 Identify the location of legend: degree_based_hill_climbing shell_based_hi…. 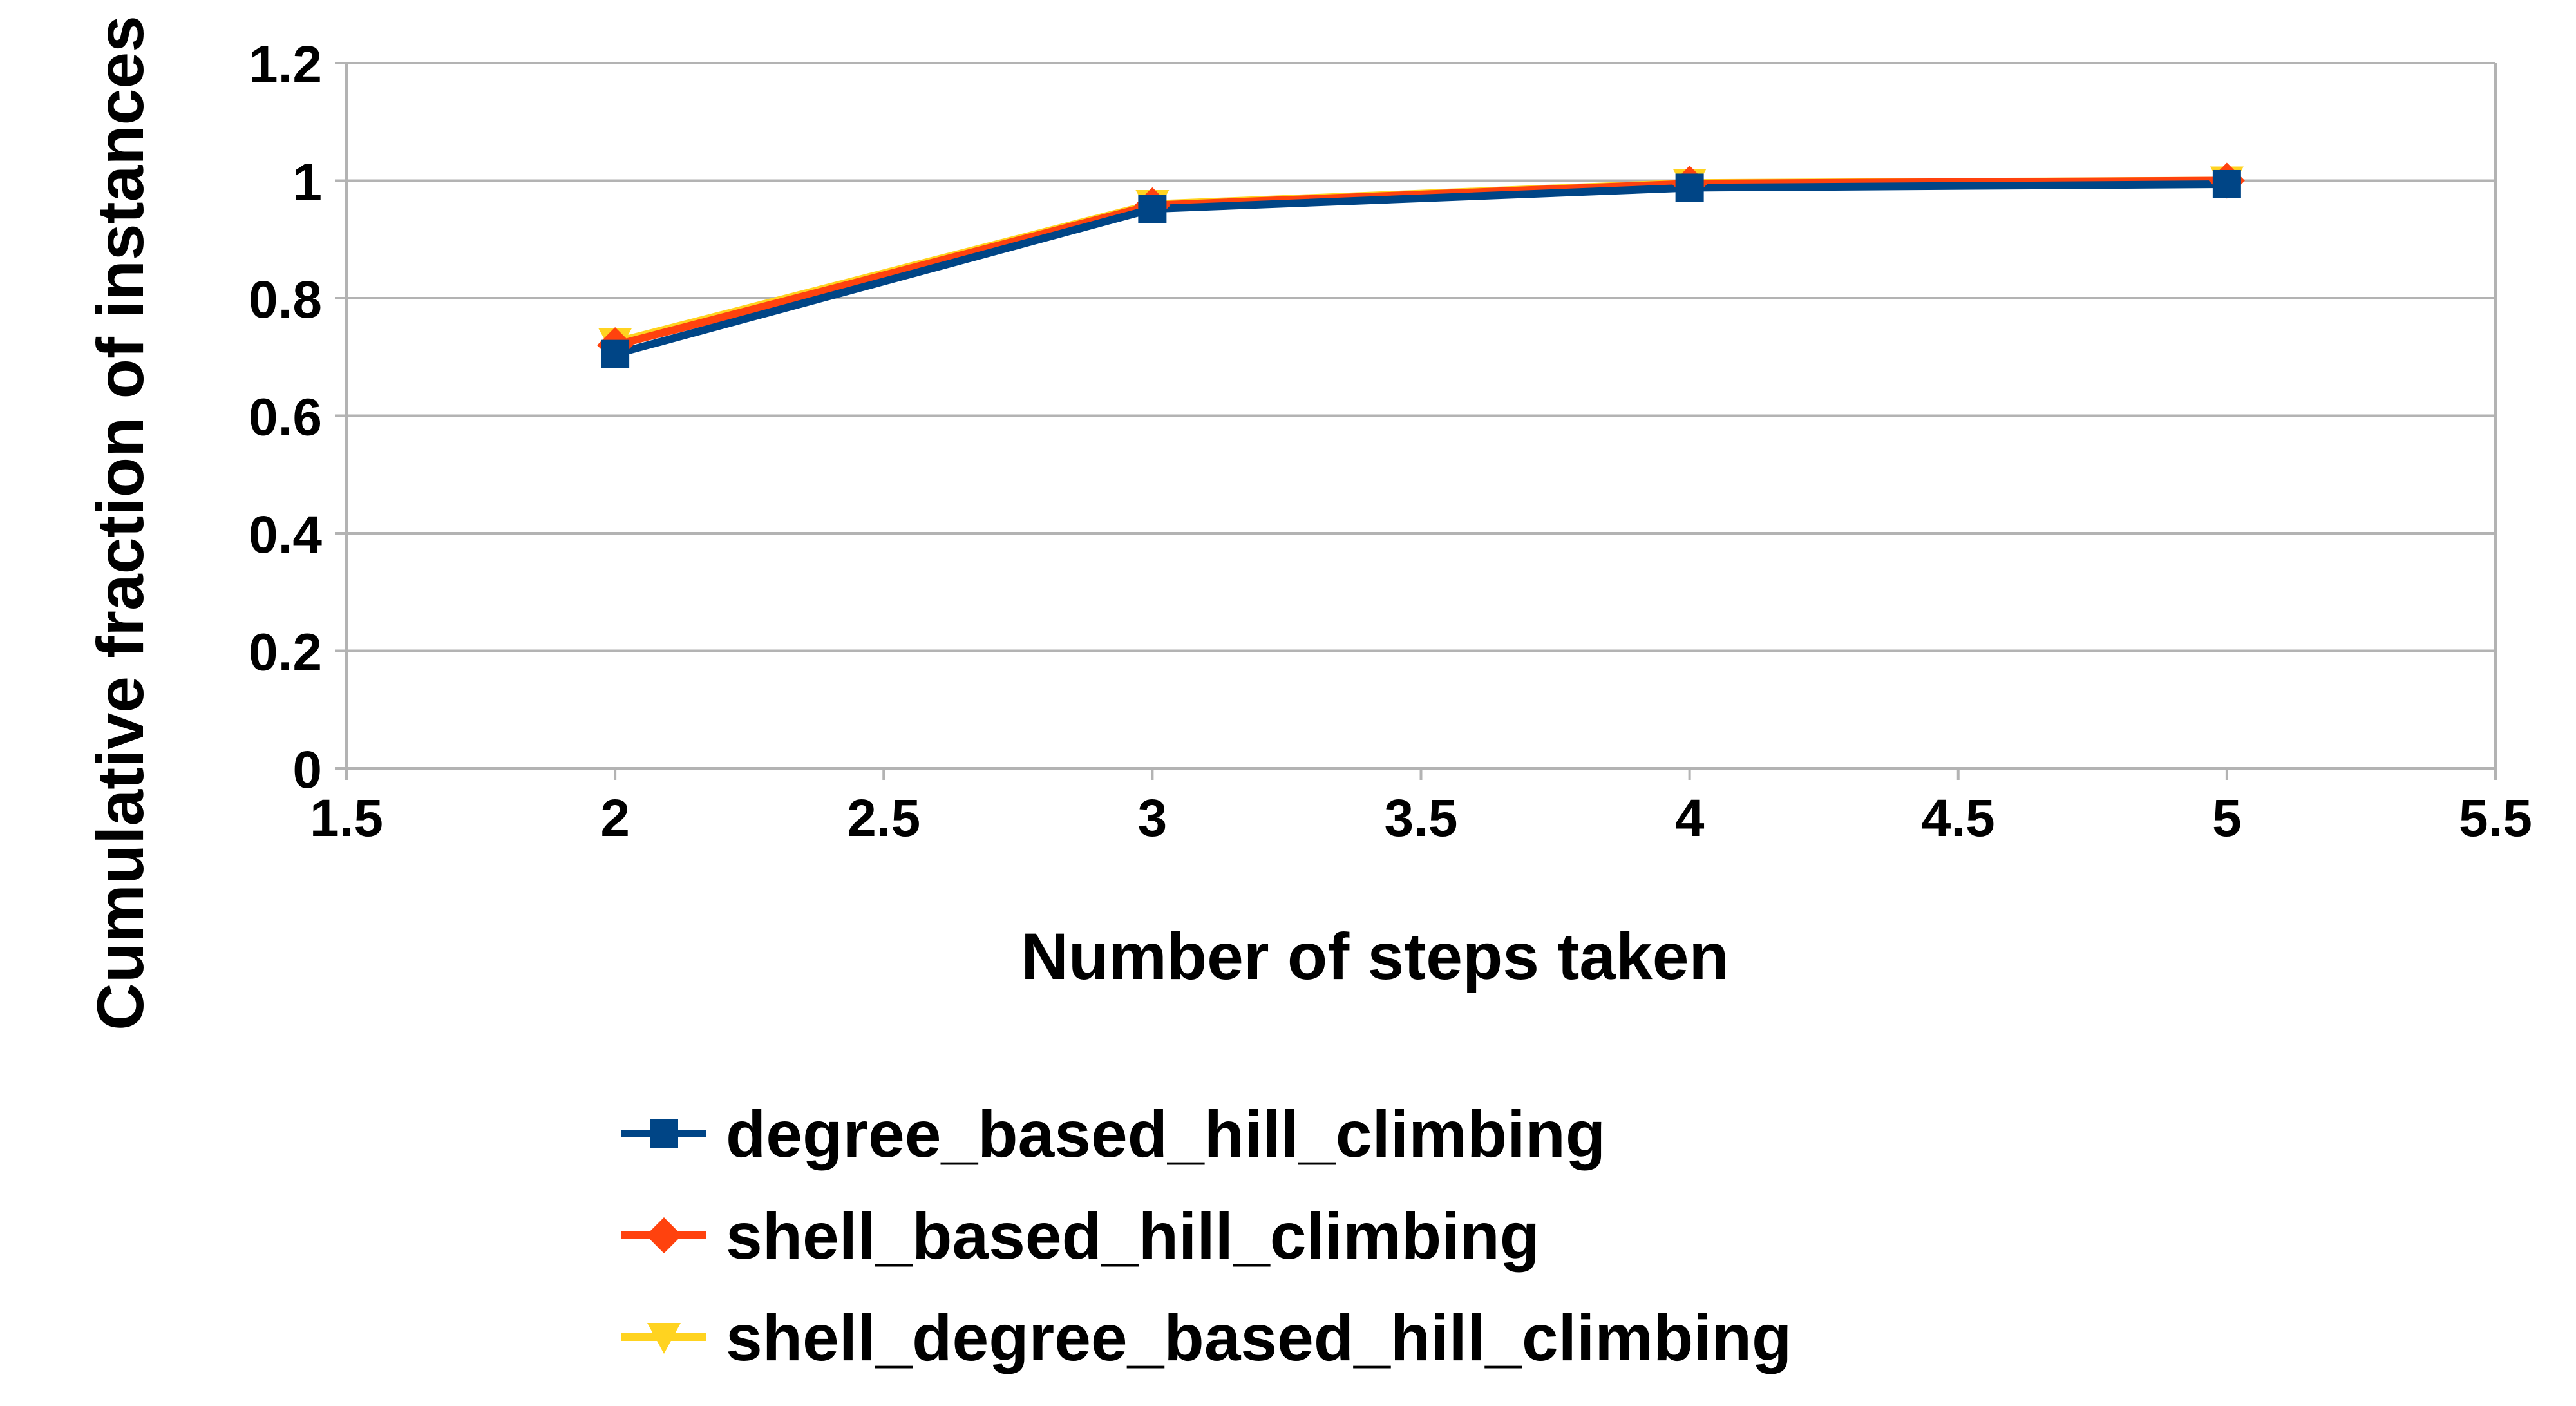
(1206, 1235).